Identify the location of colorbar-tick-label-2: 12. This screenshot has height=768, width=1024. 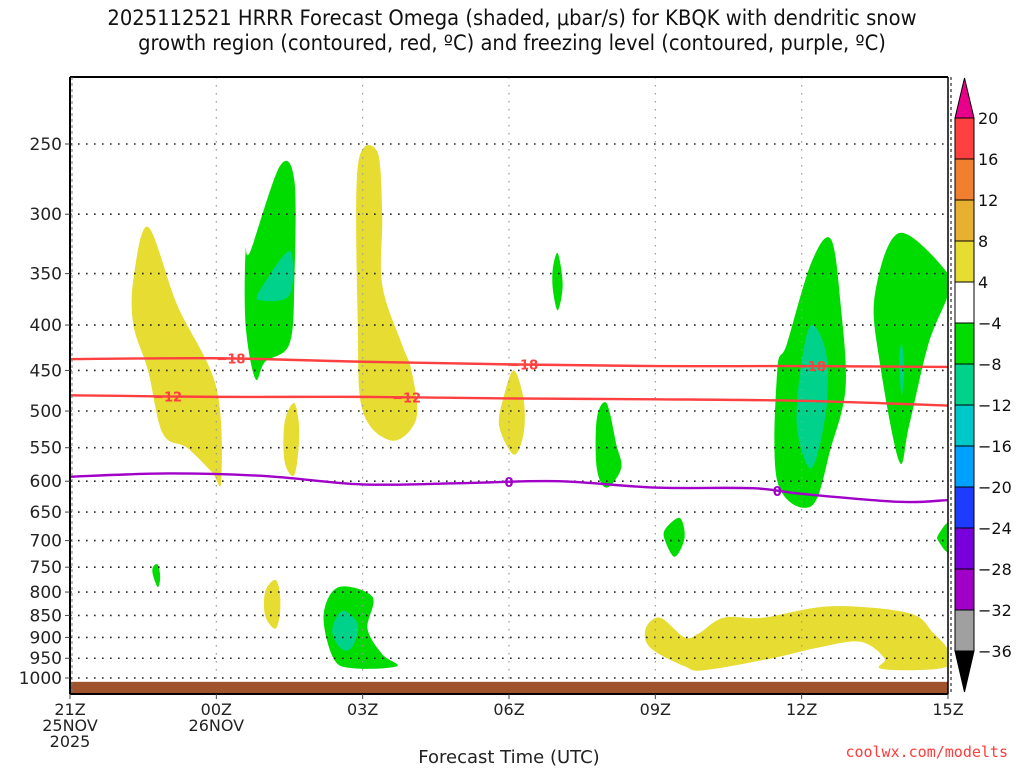
(988, 200).